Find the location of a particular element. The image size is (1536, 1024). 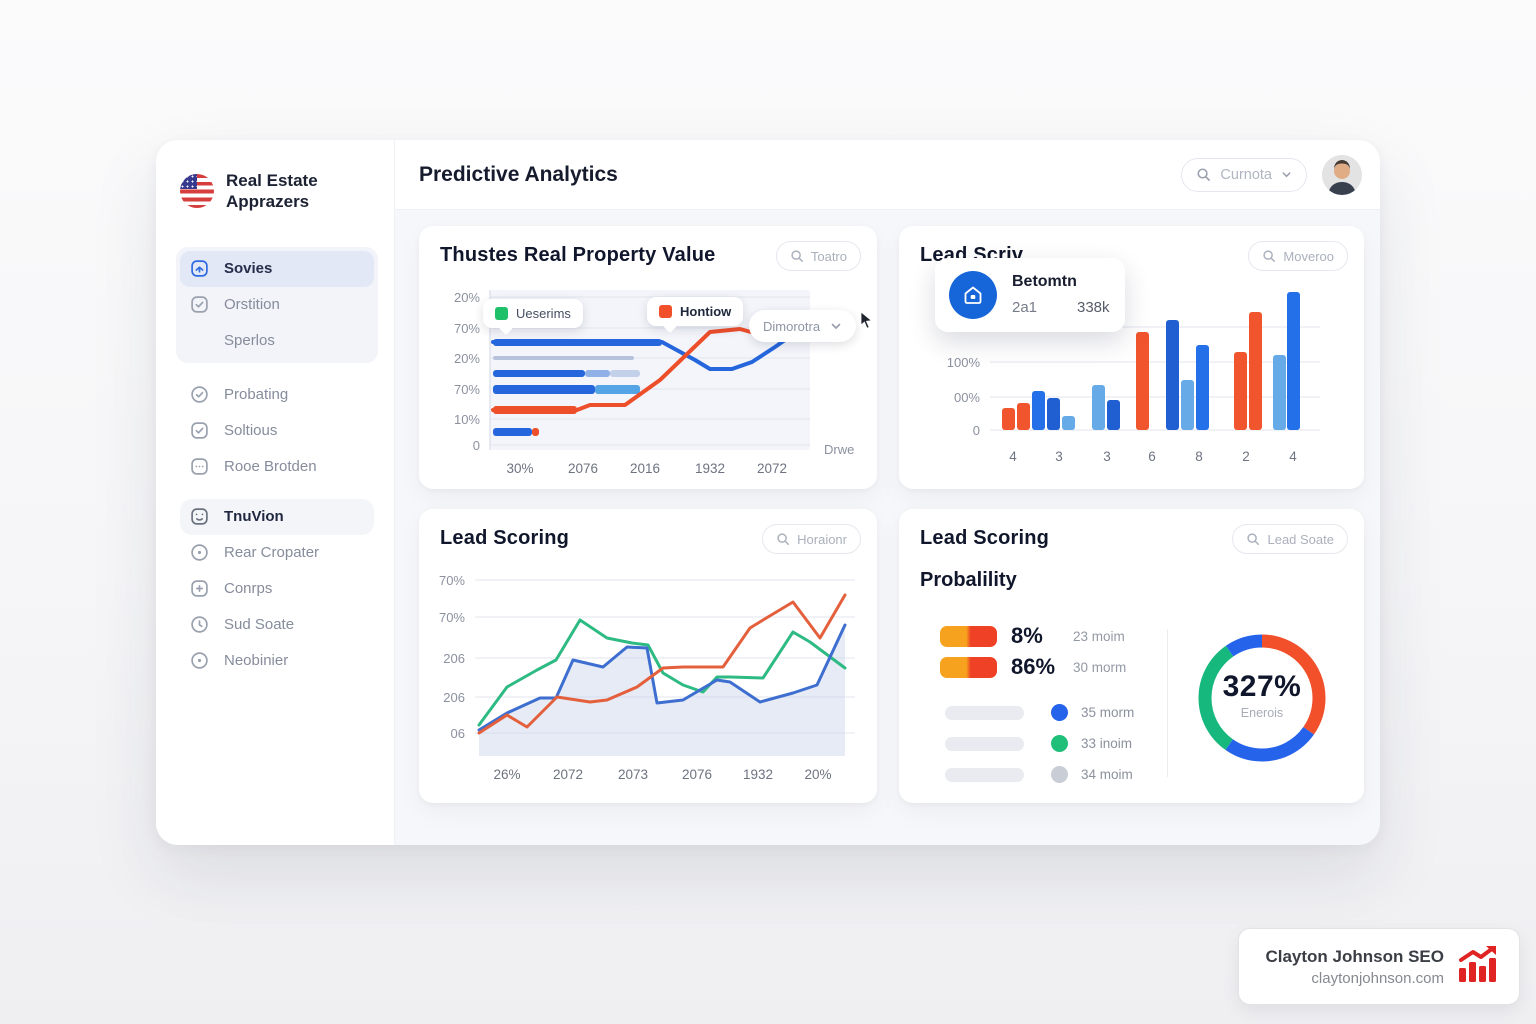

legend-swatch-green is located at coordinates (501, 313).